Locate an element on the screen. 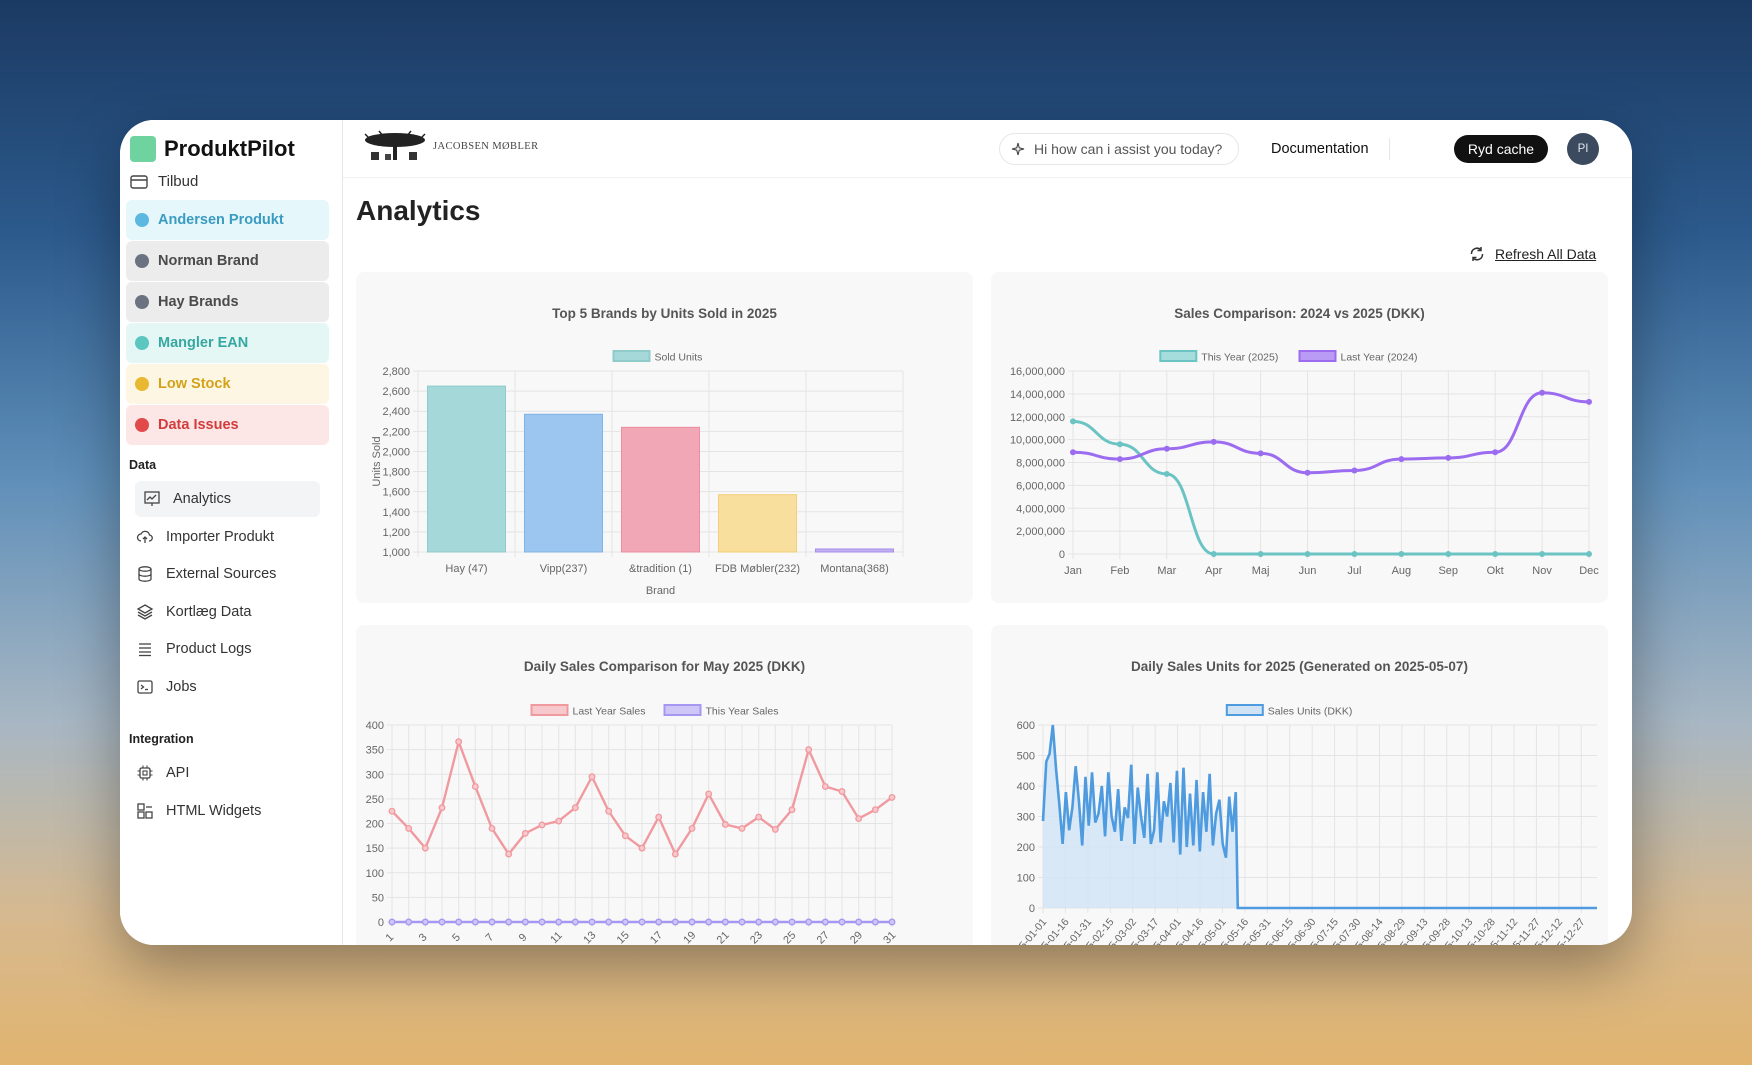  legend-item: Sales Units (DKK) is located at coordinates (1289, 711).